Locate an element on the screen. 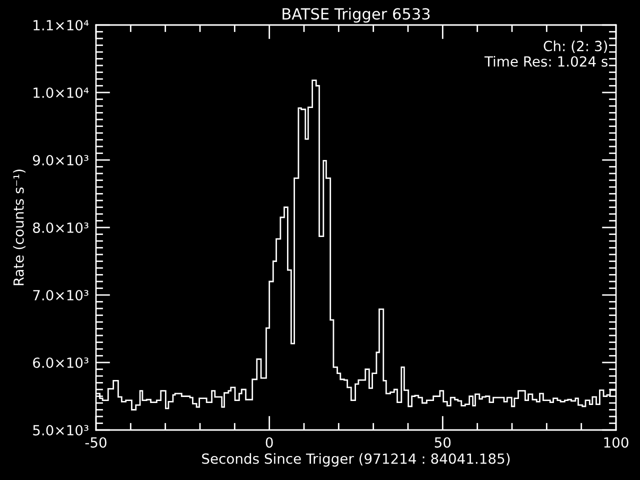  x-tick-label: 50 is located at coordinates (442, 442).